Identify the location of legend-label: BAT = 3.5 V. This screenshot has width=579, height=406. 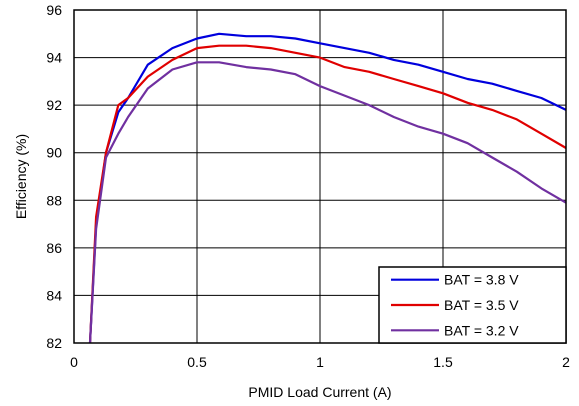
(481, 305).